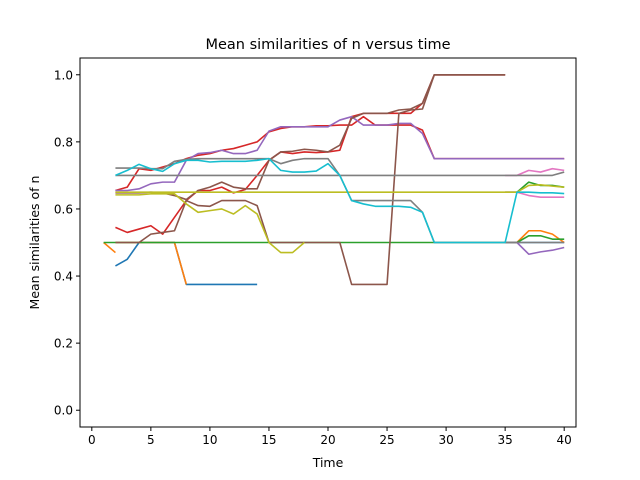 The width and height of the screenshot is (640, 480). Describe the element at coordinates (151, 440) in the screenshot. I see `x-tick-label: 5` at that location.